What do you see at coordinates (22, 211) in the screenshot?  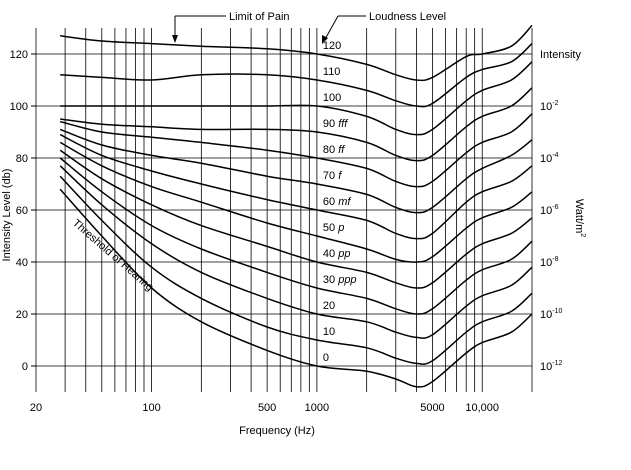 I see `y-tick-label: 60` at bounding box center [22, 211].